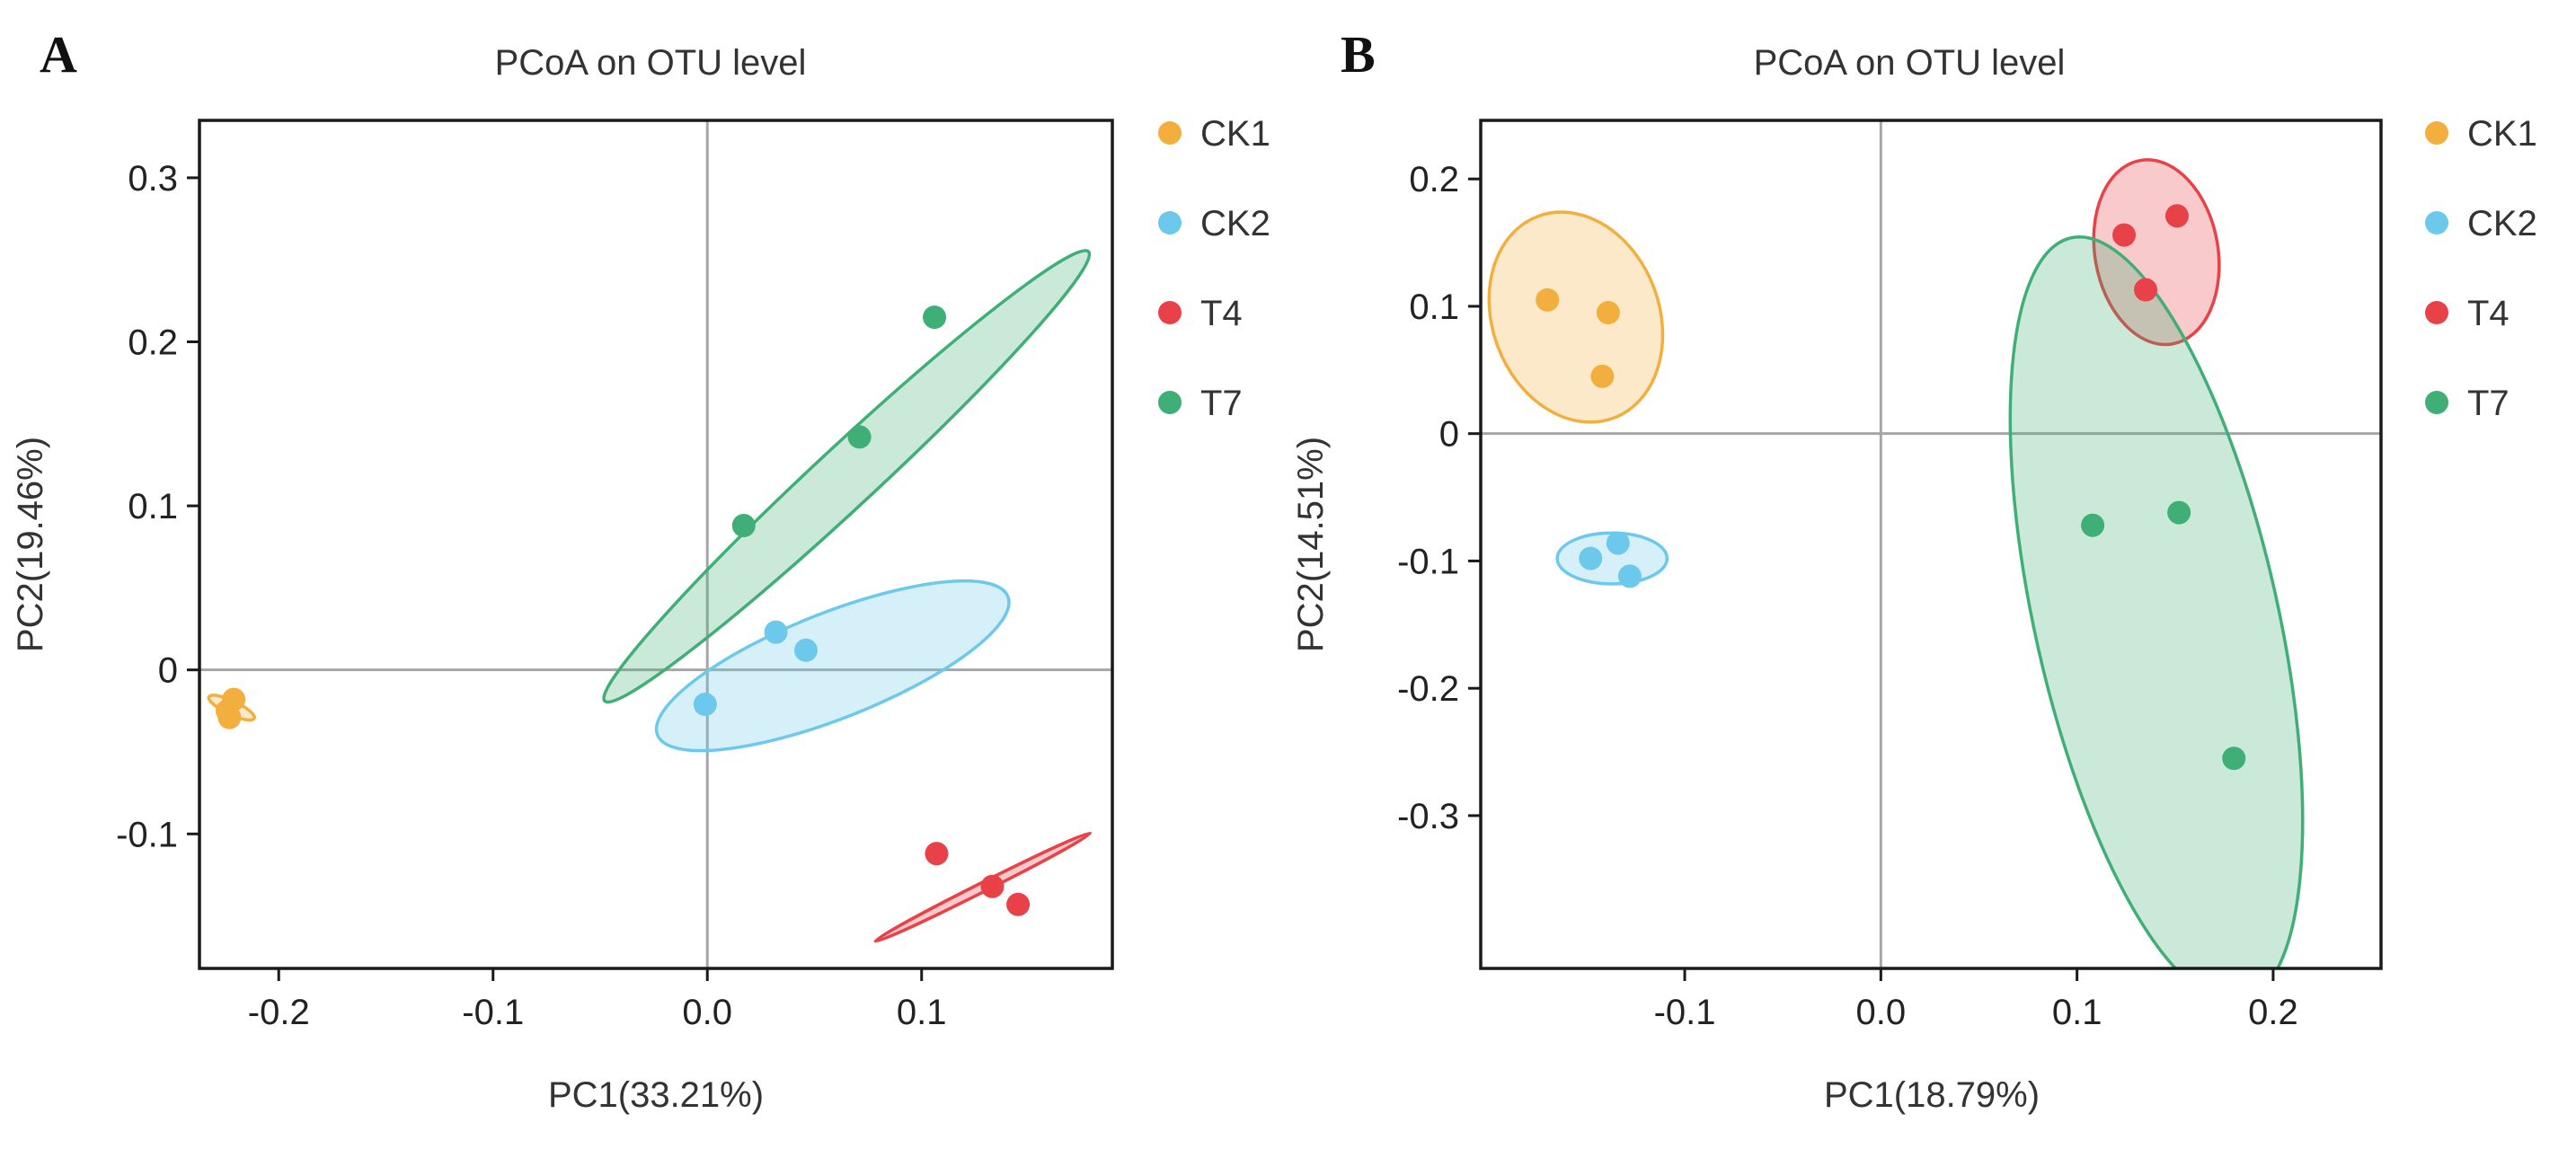 The height and width of the screenshot is (1149, 2576). What do you see at coordinates (1311, 544) in the screenshot?
I see `y-axis-title: PC2(14.51%)` at bounding box center [1311, 544].